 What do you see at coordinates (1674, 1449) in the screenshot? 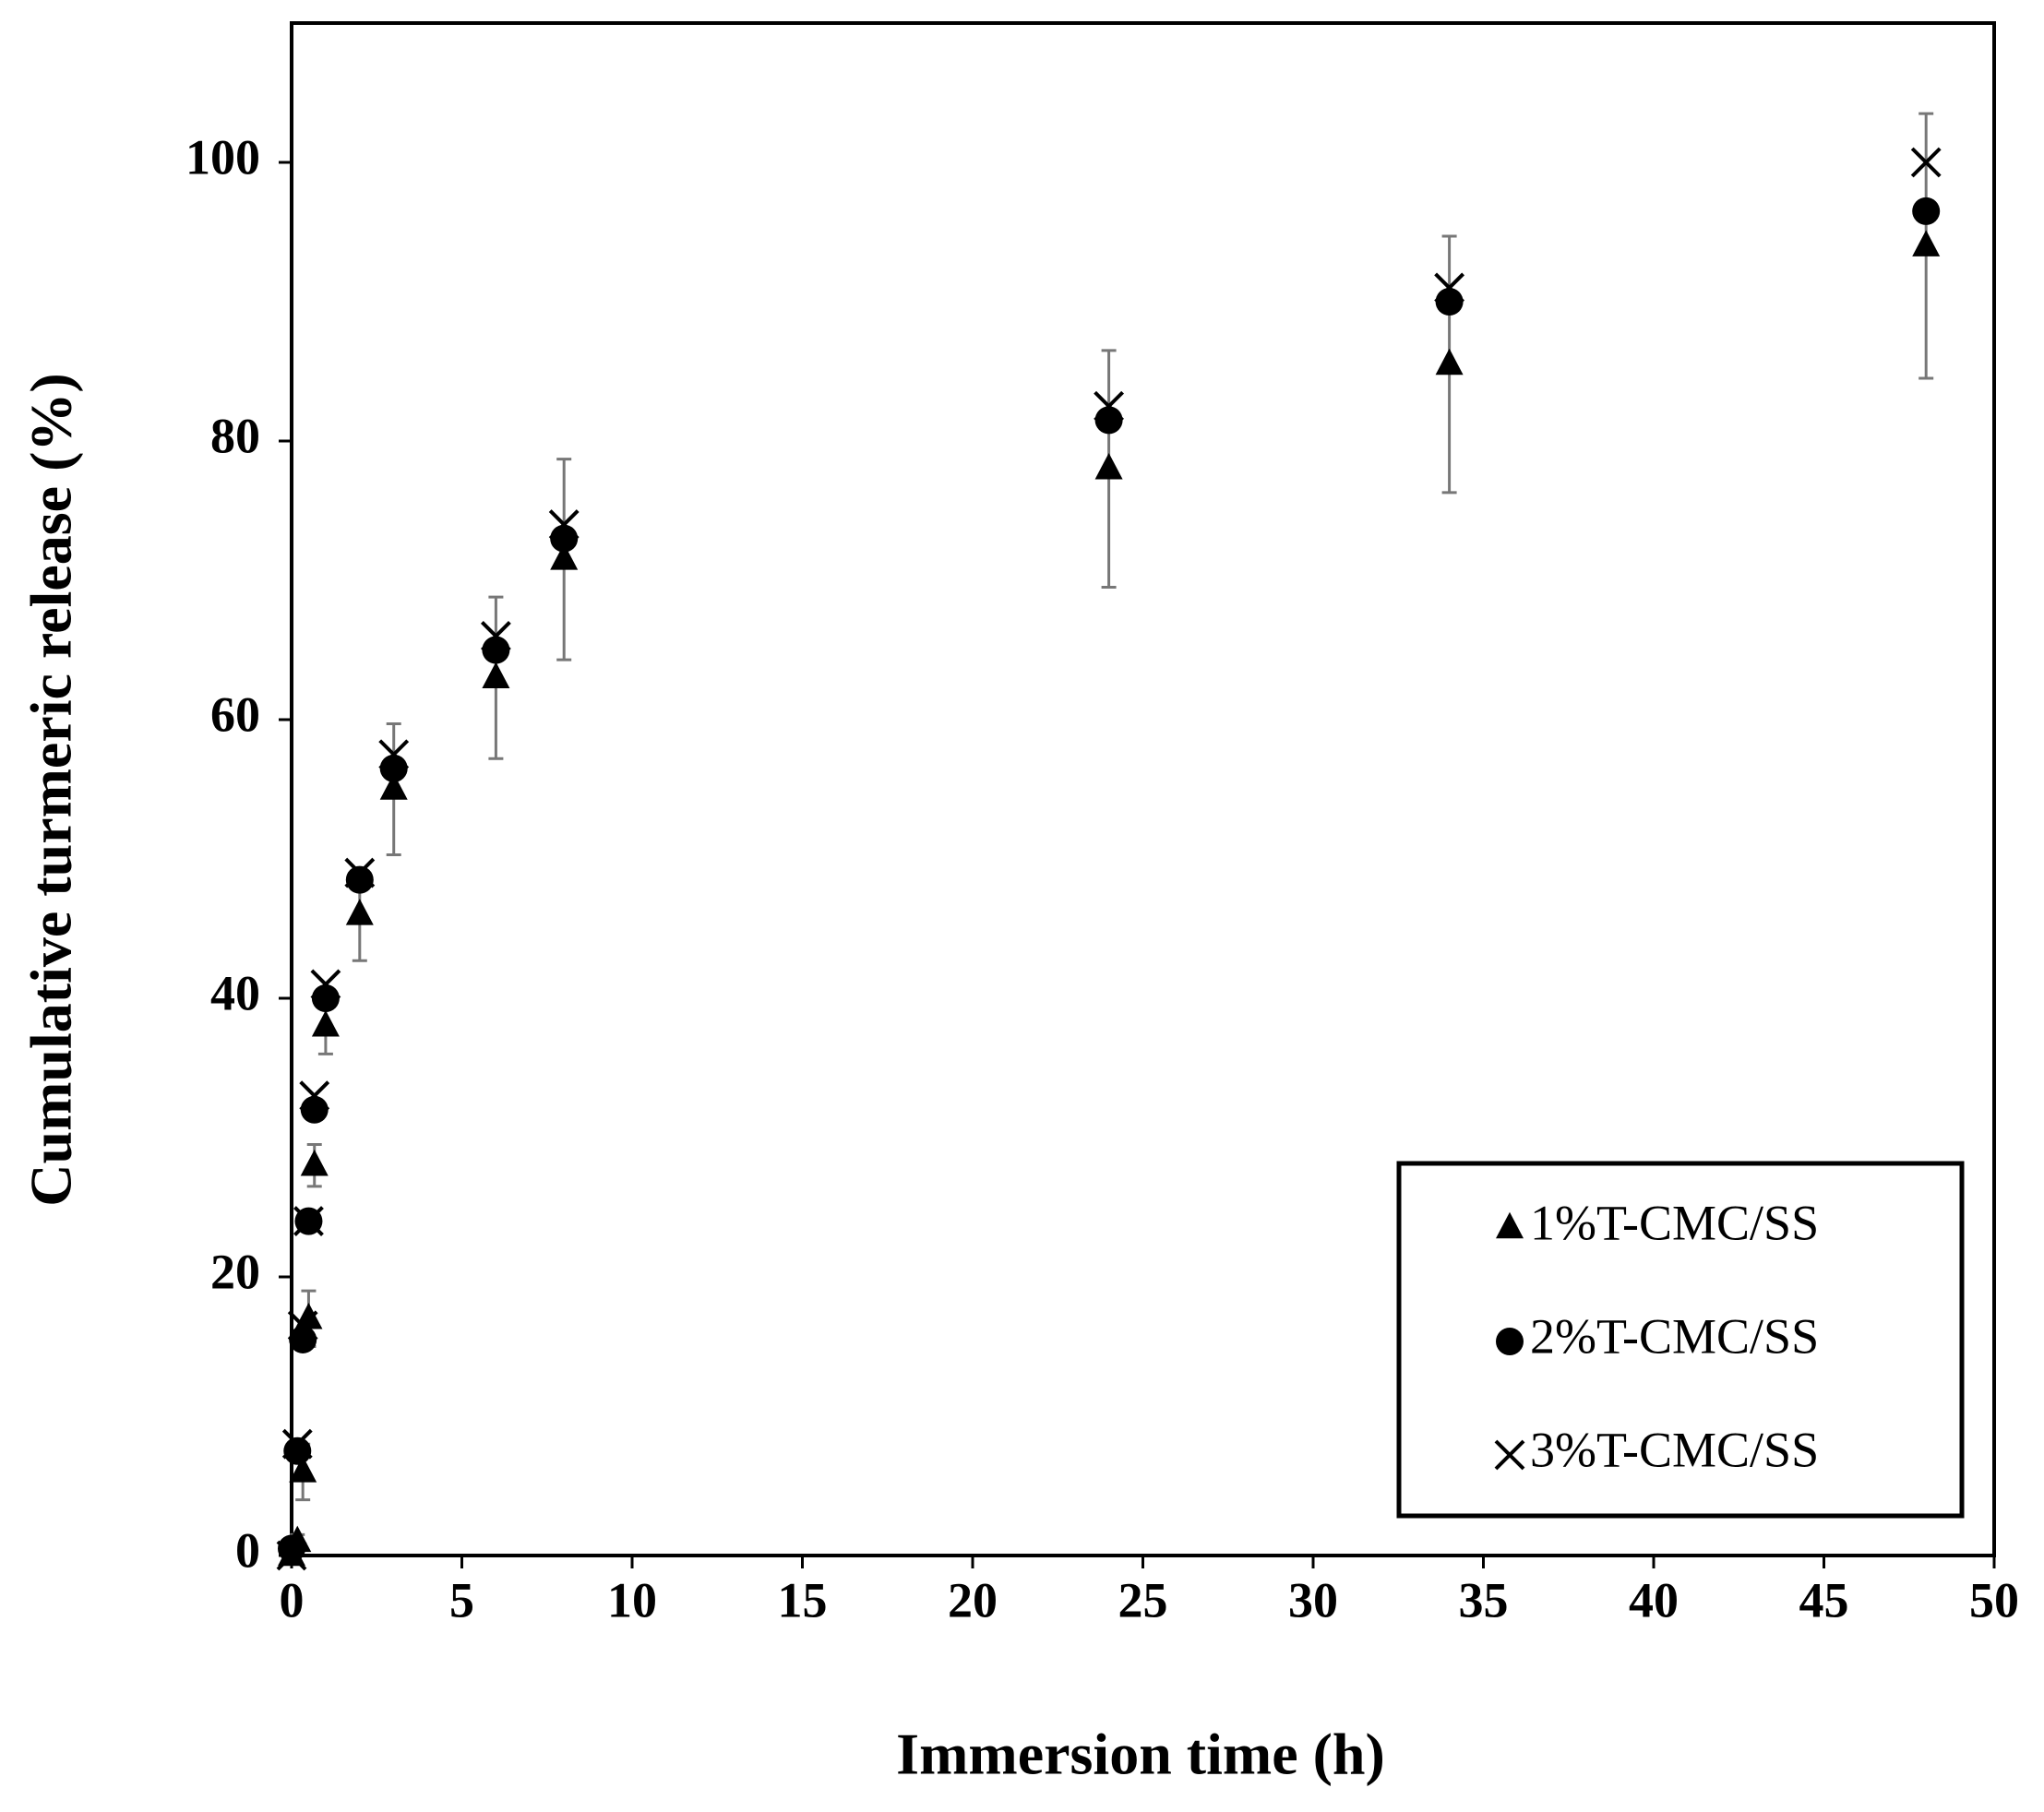
I see `legend-label: 3%T-CMC/SS` at bounding box center [1674, 1449].